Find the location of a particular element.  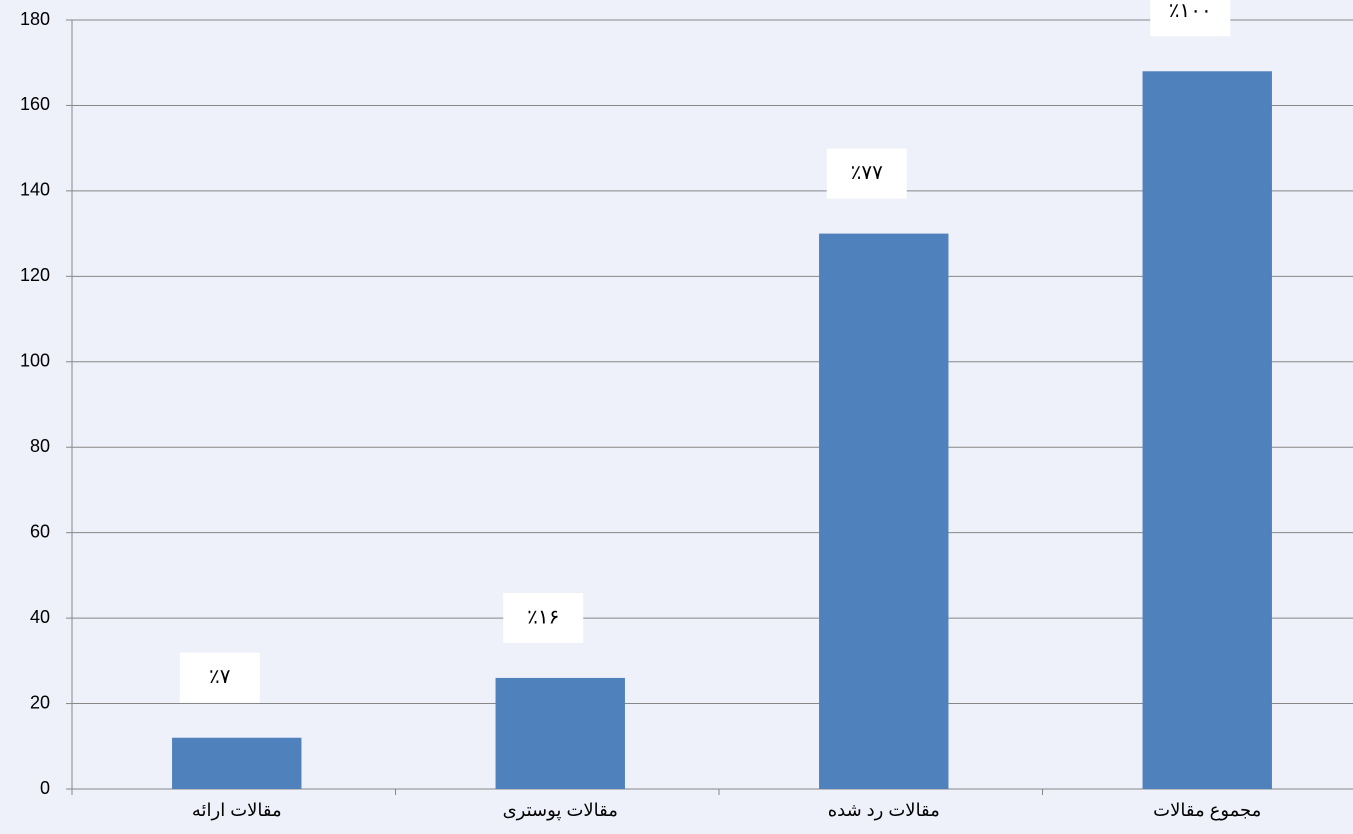

percent-label: ٪۷ is located at coordinates (220, 676).